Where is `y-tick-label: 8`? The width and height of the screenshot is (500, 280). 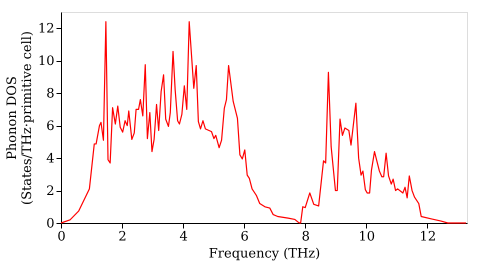 y-tick-label: 8 is located at coordinates (50, 94).